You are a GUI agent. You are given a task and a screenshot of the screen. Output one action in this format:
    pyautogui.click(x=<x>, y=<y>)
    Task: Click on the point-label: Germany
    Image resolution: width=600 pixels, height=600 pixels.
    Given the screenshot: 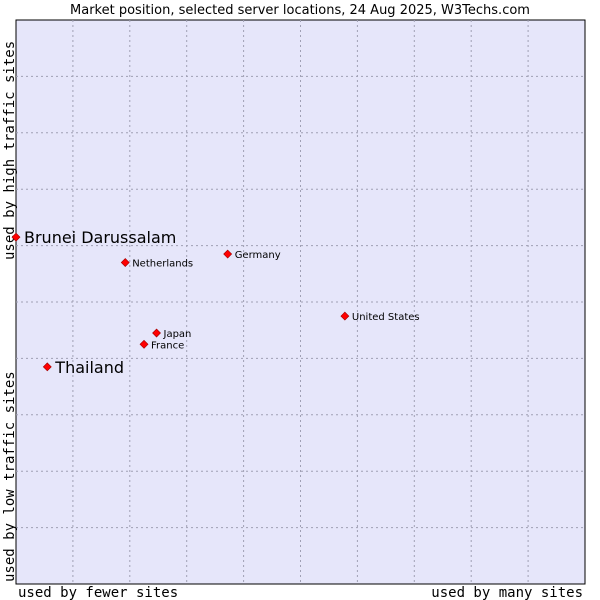 What is the action you would take?
    pyautogui.click(x=258, y=255)
    